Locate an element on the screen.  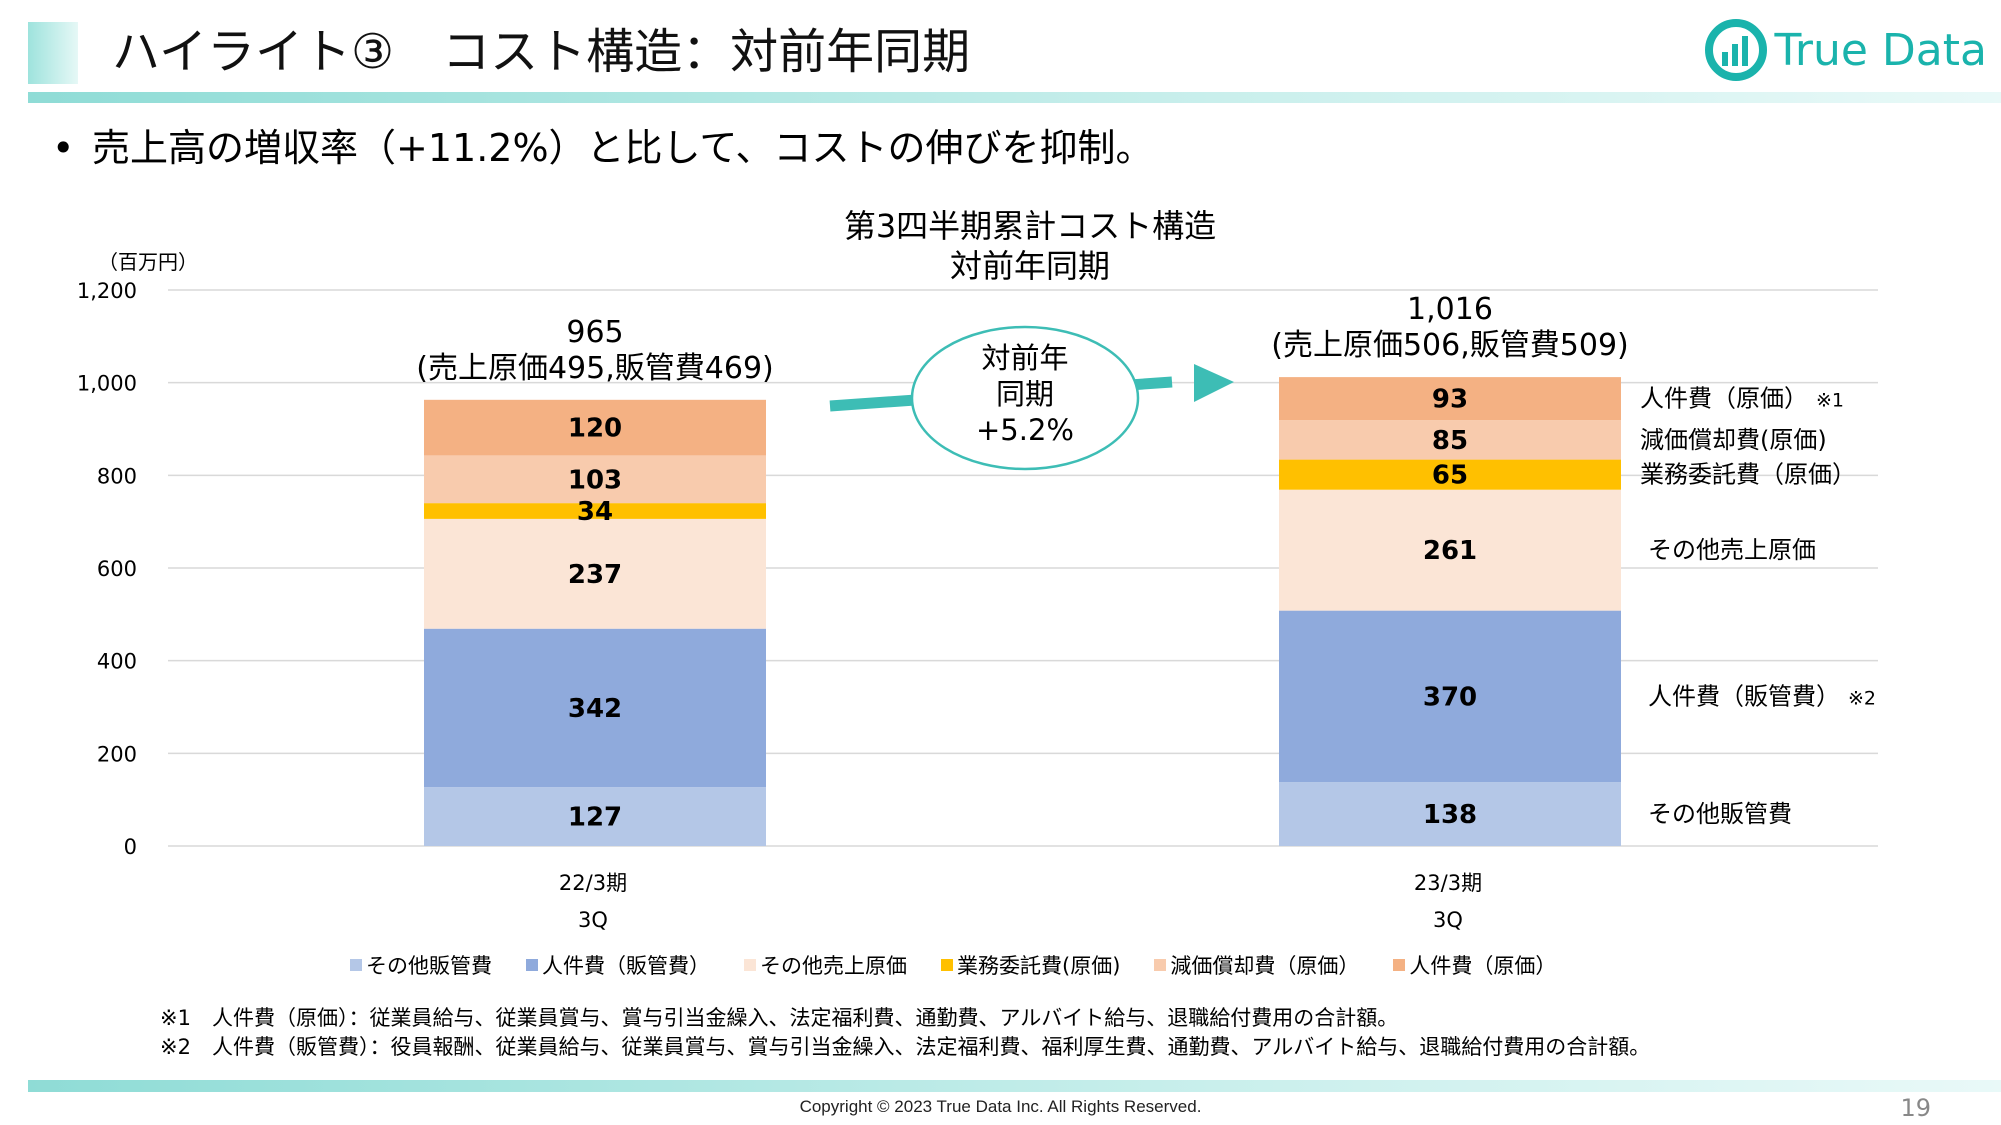
logo-text: True Data is located at coordinates (1880, 50).